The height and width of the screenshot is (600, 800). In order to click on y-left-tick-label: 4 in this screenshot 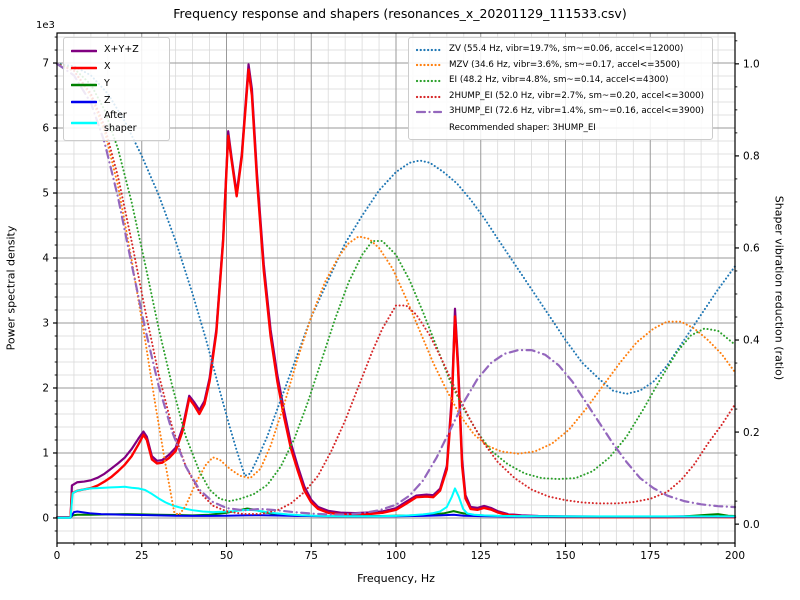, I will do `click(45, 259)`.